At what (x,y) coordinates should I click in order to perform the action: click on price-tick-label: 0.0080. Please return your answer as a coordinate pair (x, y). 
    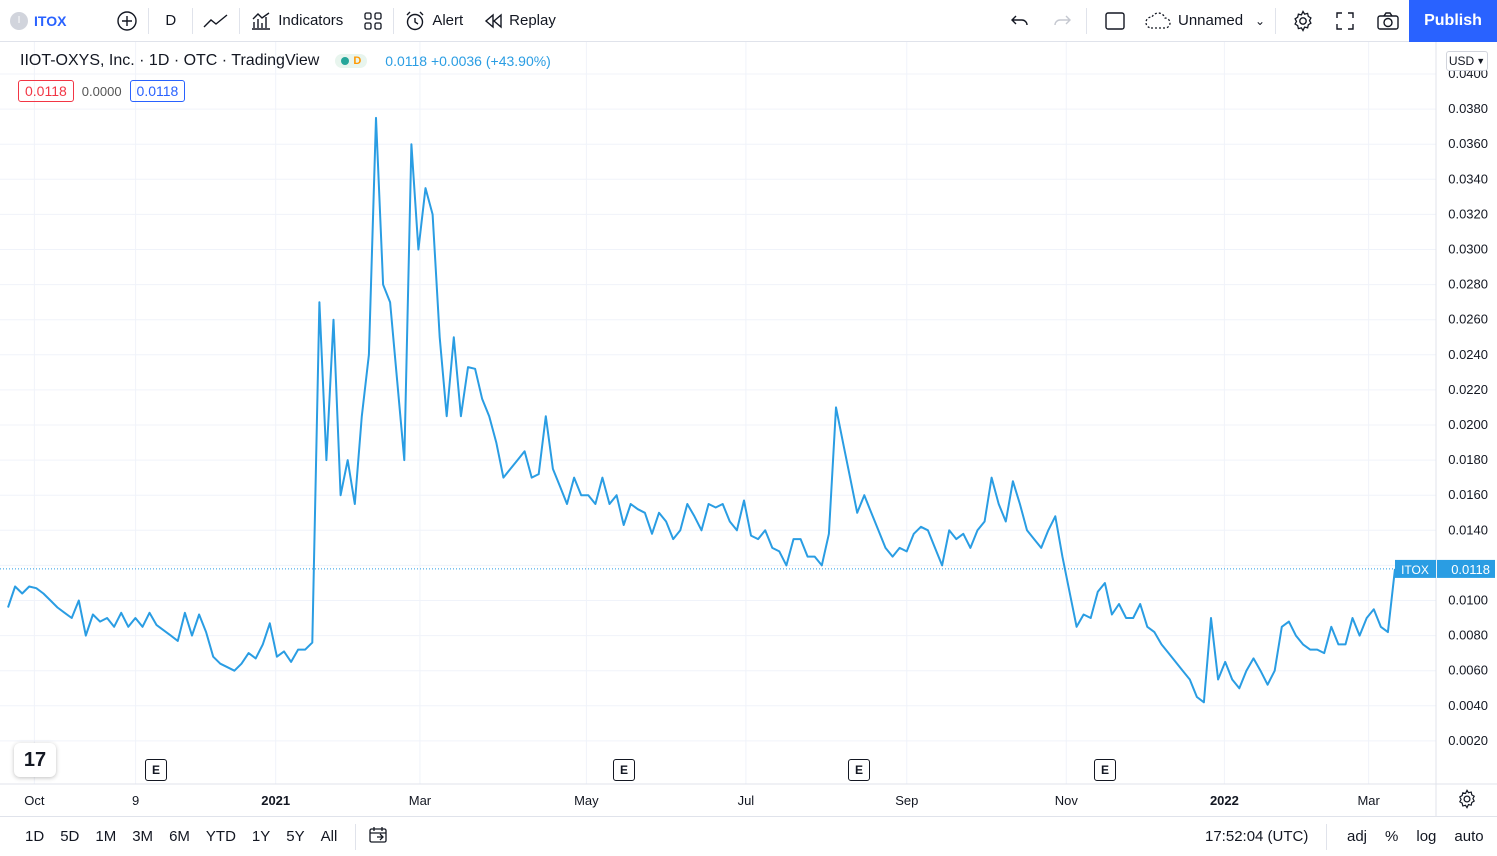
    Looking at the image, I should click on (1468, 635).